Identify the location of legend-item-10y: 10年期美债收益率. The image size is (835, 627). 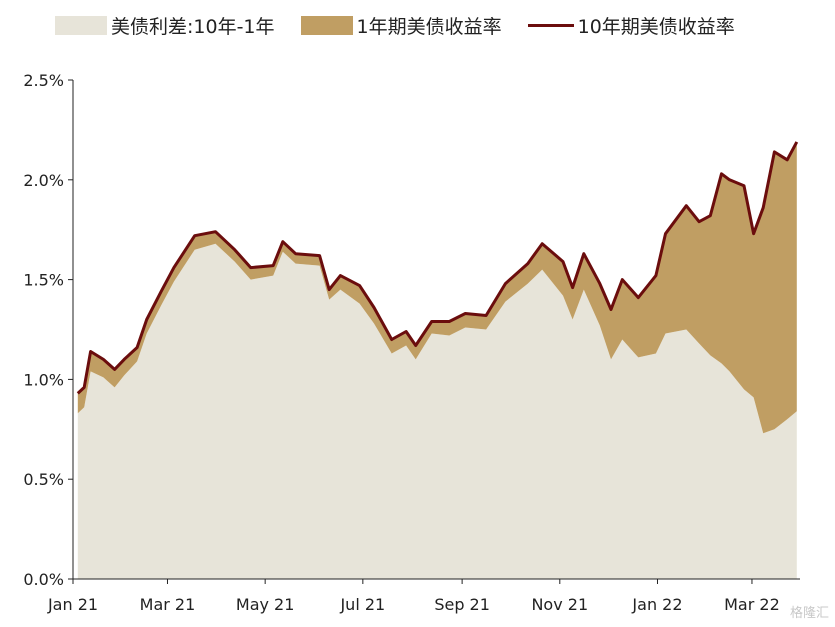
(631, 25).